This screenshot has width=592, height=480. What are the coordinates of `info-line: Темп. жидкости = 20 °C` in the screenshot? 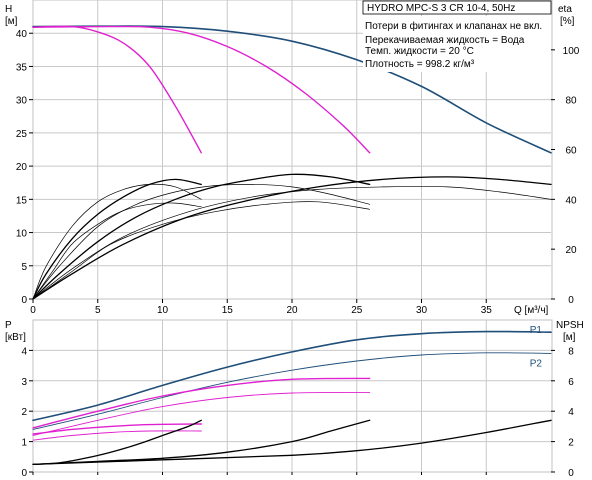 It's located at (419, 51).